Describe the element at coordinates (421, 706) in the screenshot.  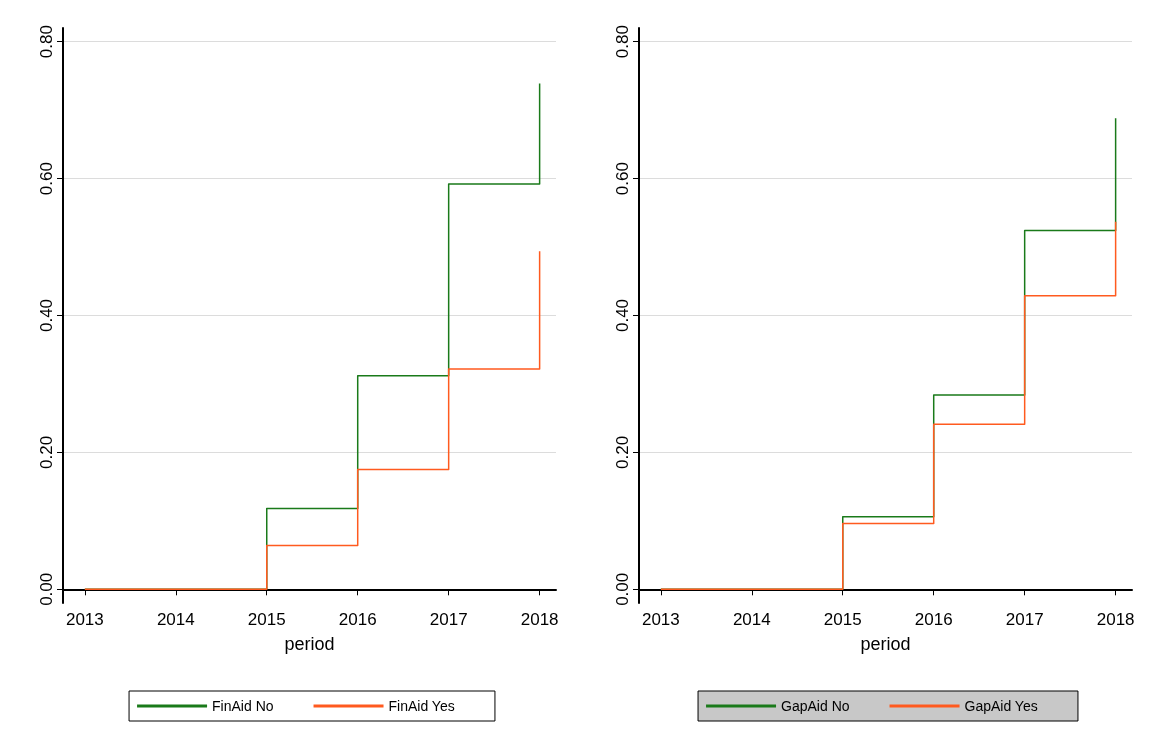
I see `legend-label: FinAid Yes` at that location.